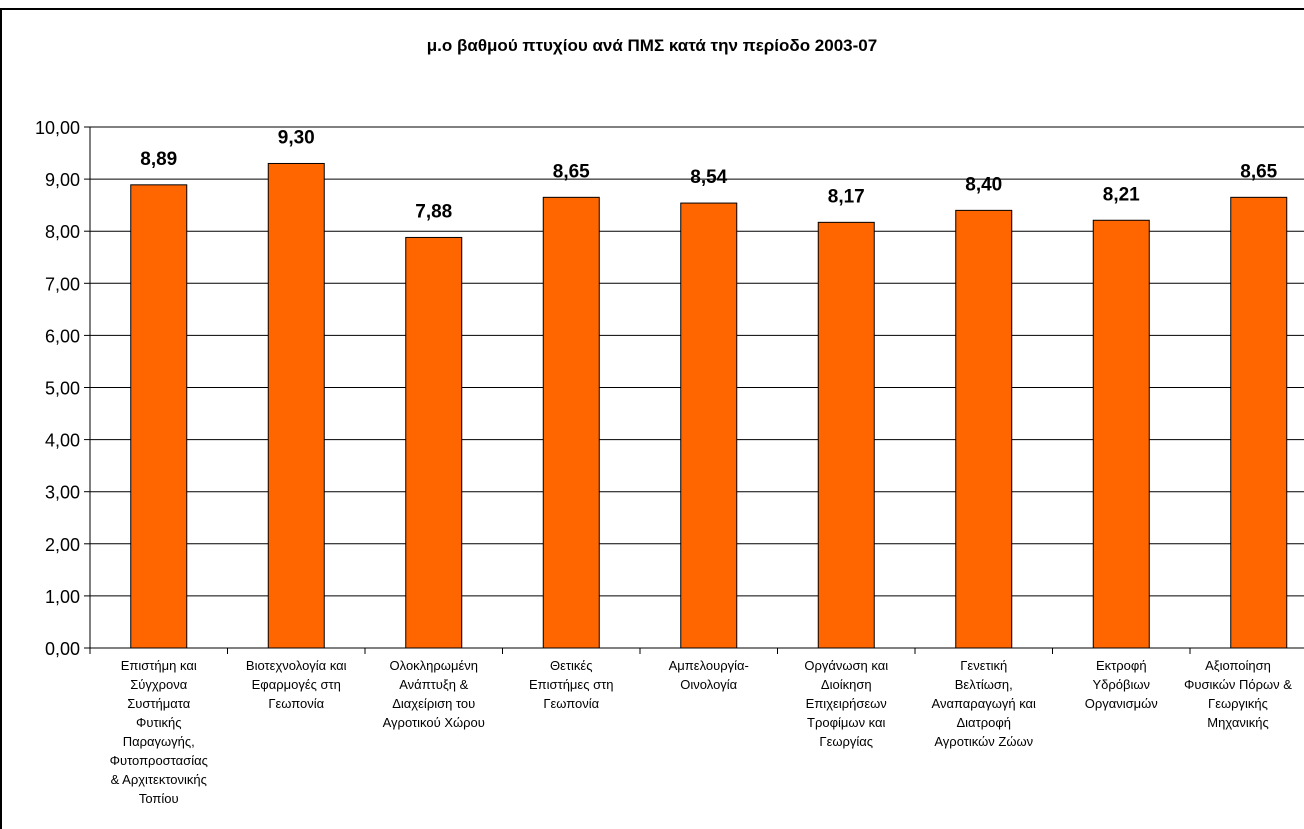 This screenshot has height=829, width=1304. What do you see at coordinates (846, 196) in the screenshot?
I see `bar-value-label: 8,17` at bounding box center [846, 196].